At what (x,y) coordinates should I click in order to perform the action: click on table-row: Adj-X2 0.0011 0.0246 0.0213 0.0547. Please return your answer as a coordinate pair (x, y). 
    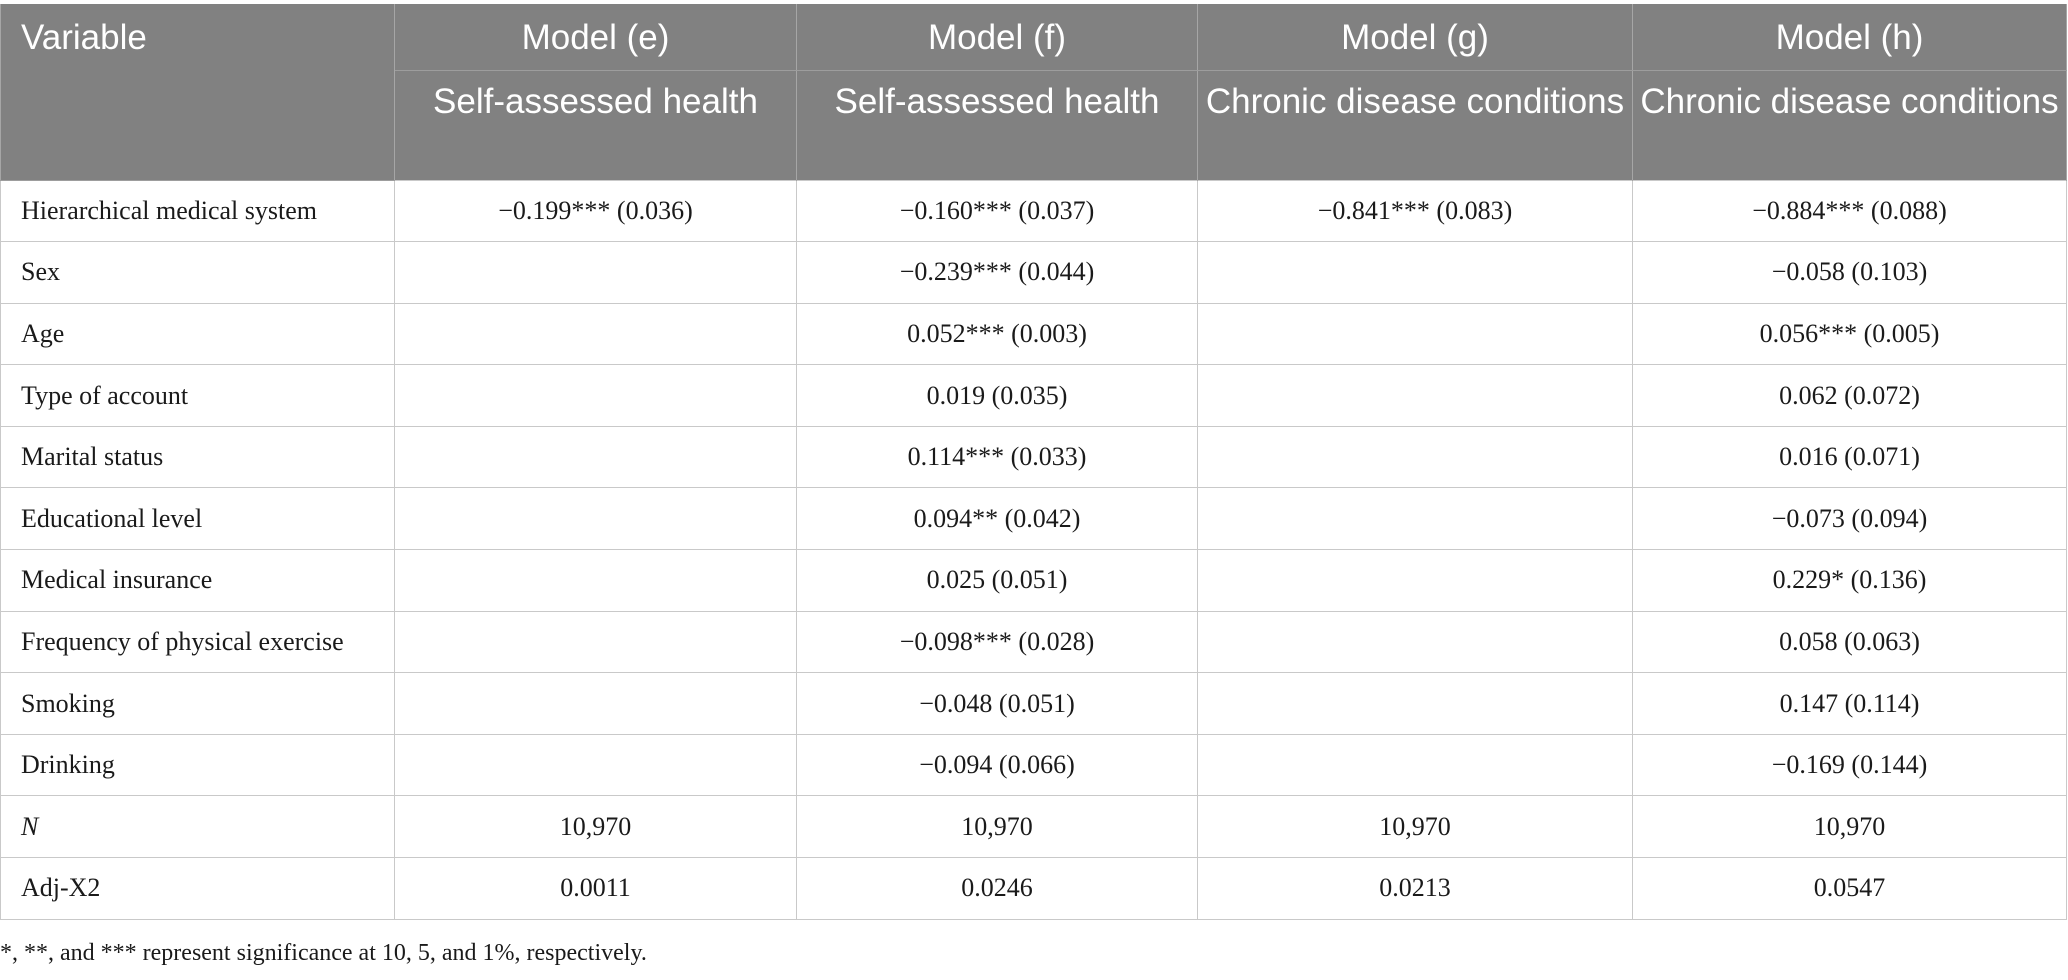
    Looking at the image, I should click on (1033, 888).